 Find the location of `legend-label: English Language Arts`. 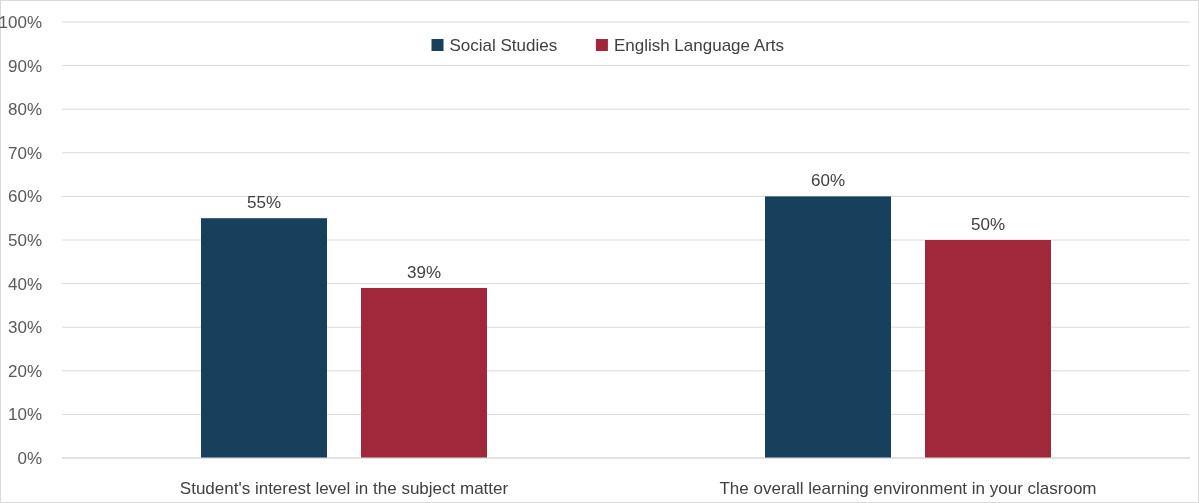

legend-label: English Language Arts is located at coordinates (699, 45).